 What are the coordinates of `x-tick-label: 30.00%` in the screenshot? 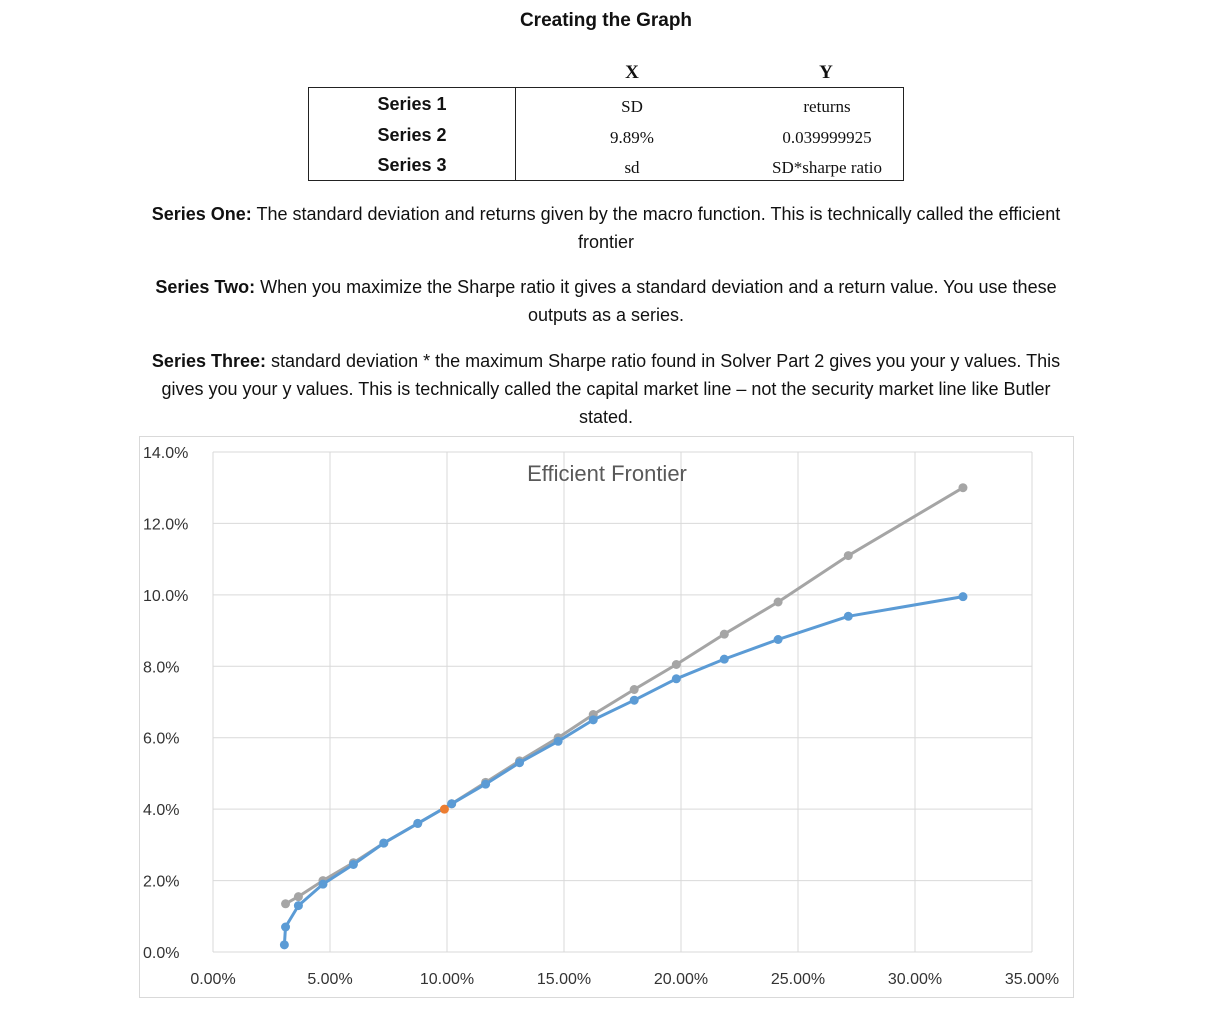 It's located at (915, 979).